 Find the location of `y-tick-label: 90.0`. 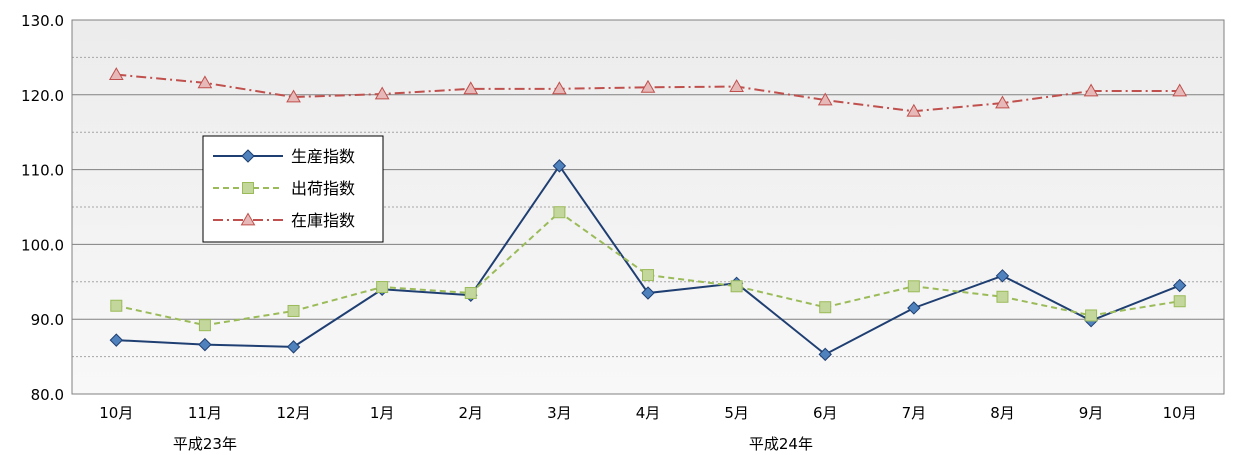

y-tick-label: 90.0 is located at coordinates (47, 320).